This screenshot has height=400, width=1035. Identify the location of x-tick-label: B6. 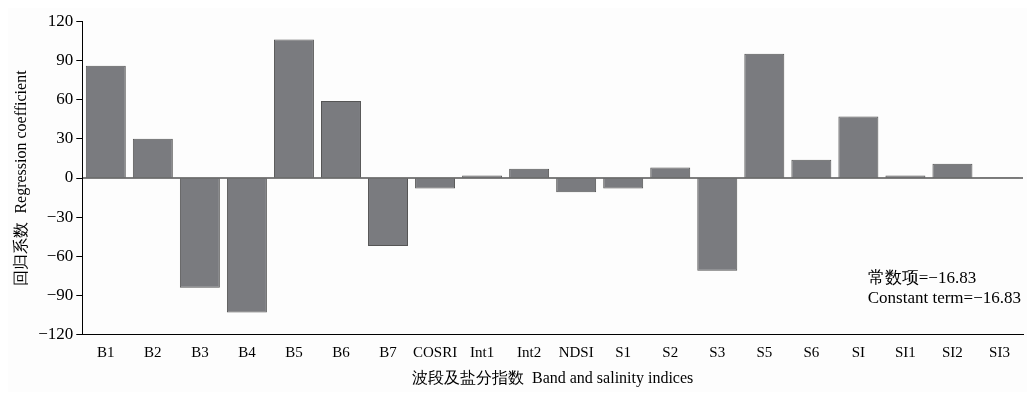
(341, 351).